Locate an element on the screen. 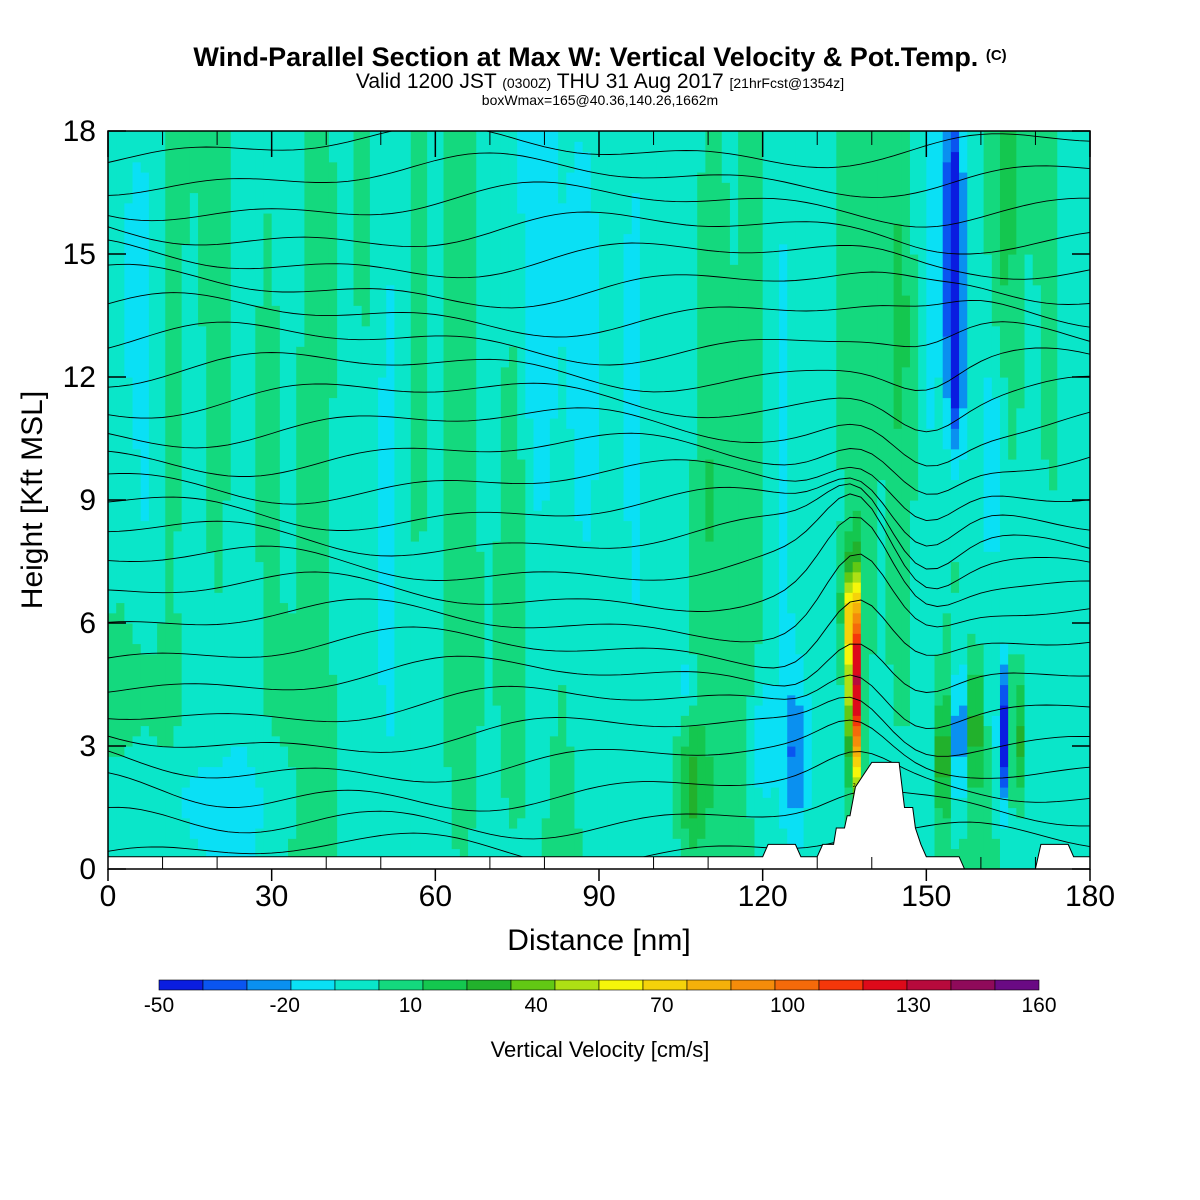 This screenshot has height=1200, width=1200. colorbar-tick-label: -20 is located at coordinates (285, 1005).